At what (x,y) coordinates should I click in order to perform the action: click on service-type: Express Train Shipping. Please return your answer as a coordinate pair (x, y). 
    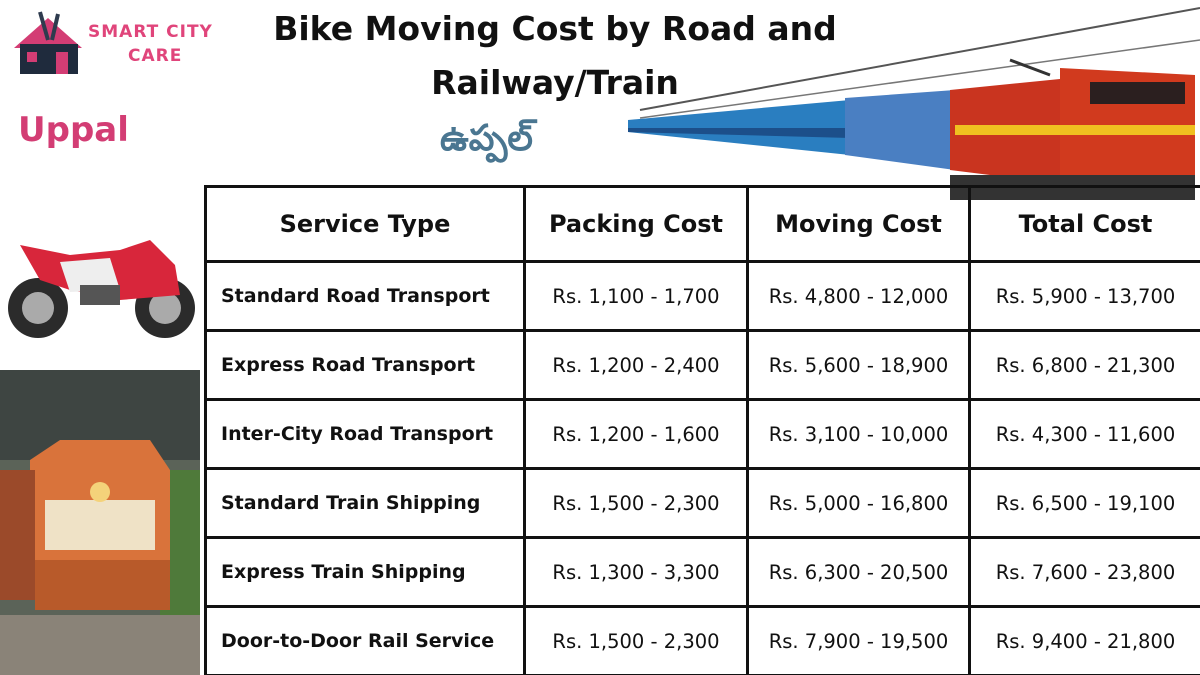
    Looking at the image, I should click on (365, 572).